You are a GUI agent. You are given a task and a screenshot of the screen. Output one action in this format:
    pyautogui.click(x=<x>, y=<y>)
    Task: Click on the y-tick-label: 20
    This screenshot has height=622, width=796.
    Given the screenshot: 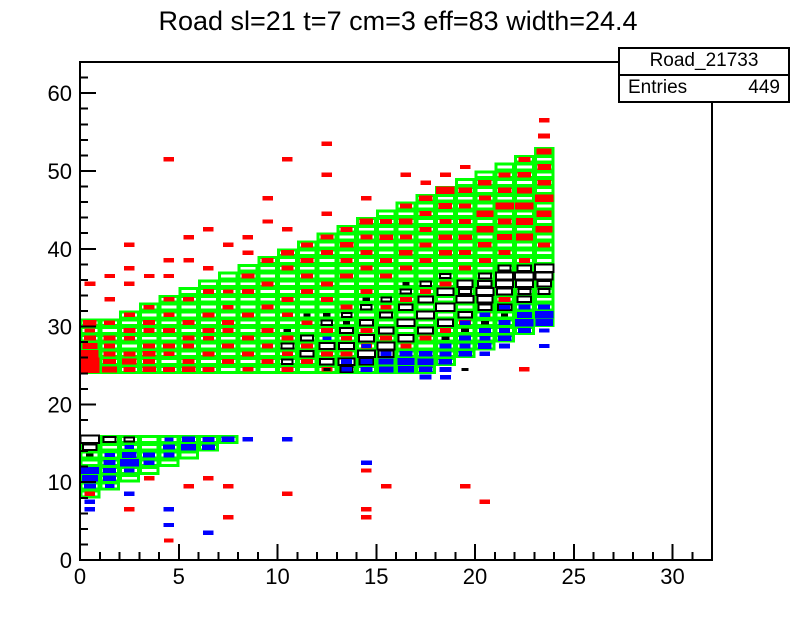 What is the action you would take?
    pyautogui.click(x=60, y=404)
    